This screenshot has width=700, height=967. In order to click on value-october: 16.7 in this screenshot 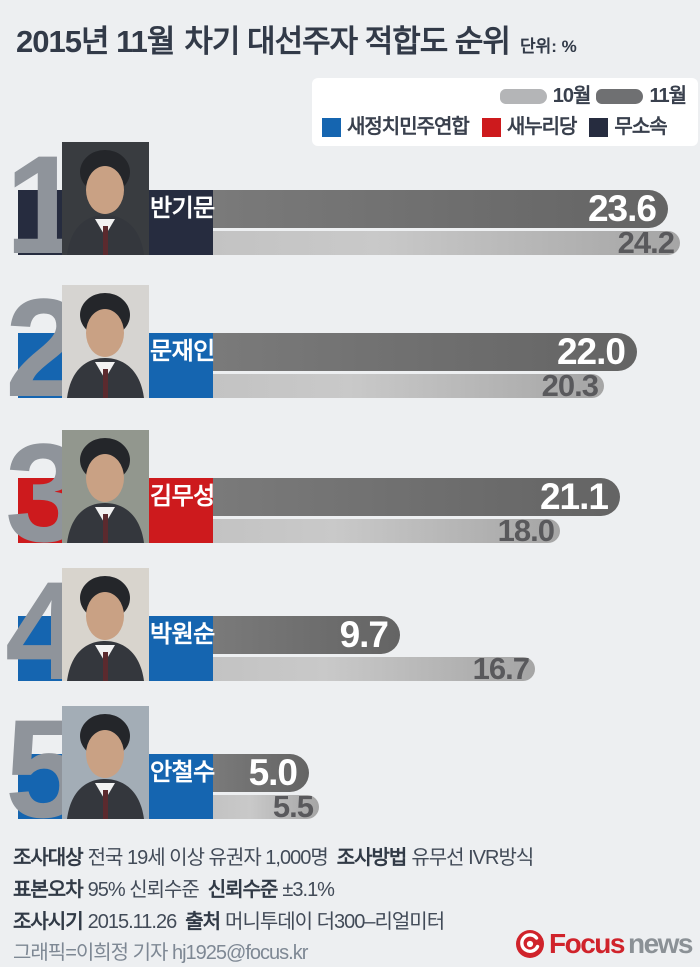, I will do `click(501, 668)`.